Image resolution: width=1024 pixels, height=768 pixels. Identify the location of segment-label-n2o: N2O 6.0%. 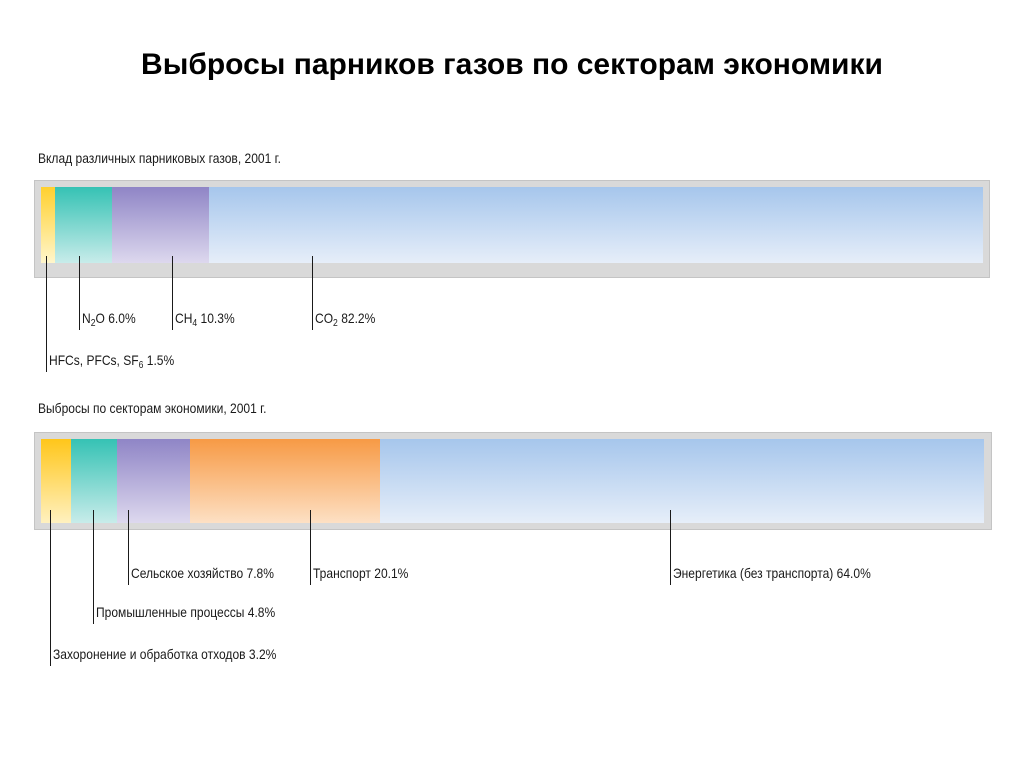
(109, 319).